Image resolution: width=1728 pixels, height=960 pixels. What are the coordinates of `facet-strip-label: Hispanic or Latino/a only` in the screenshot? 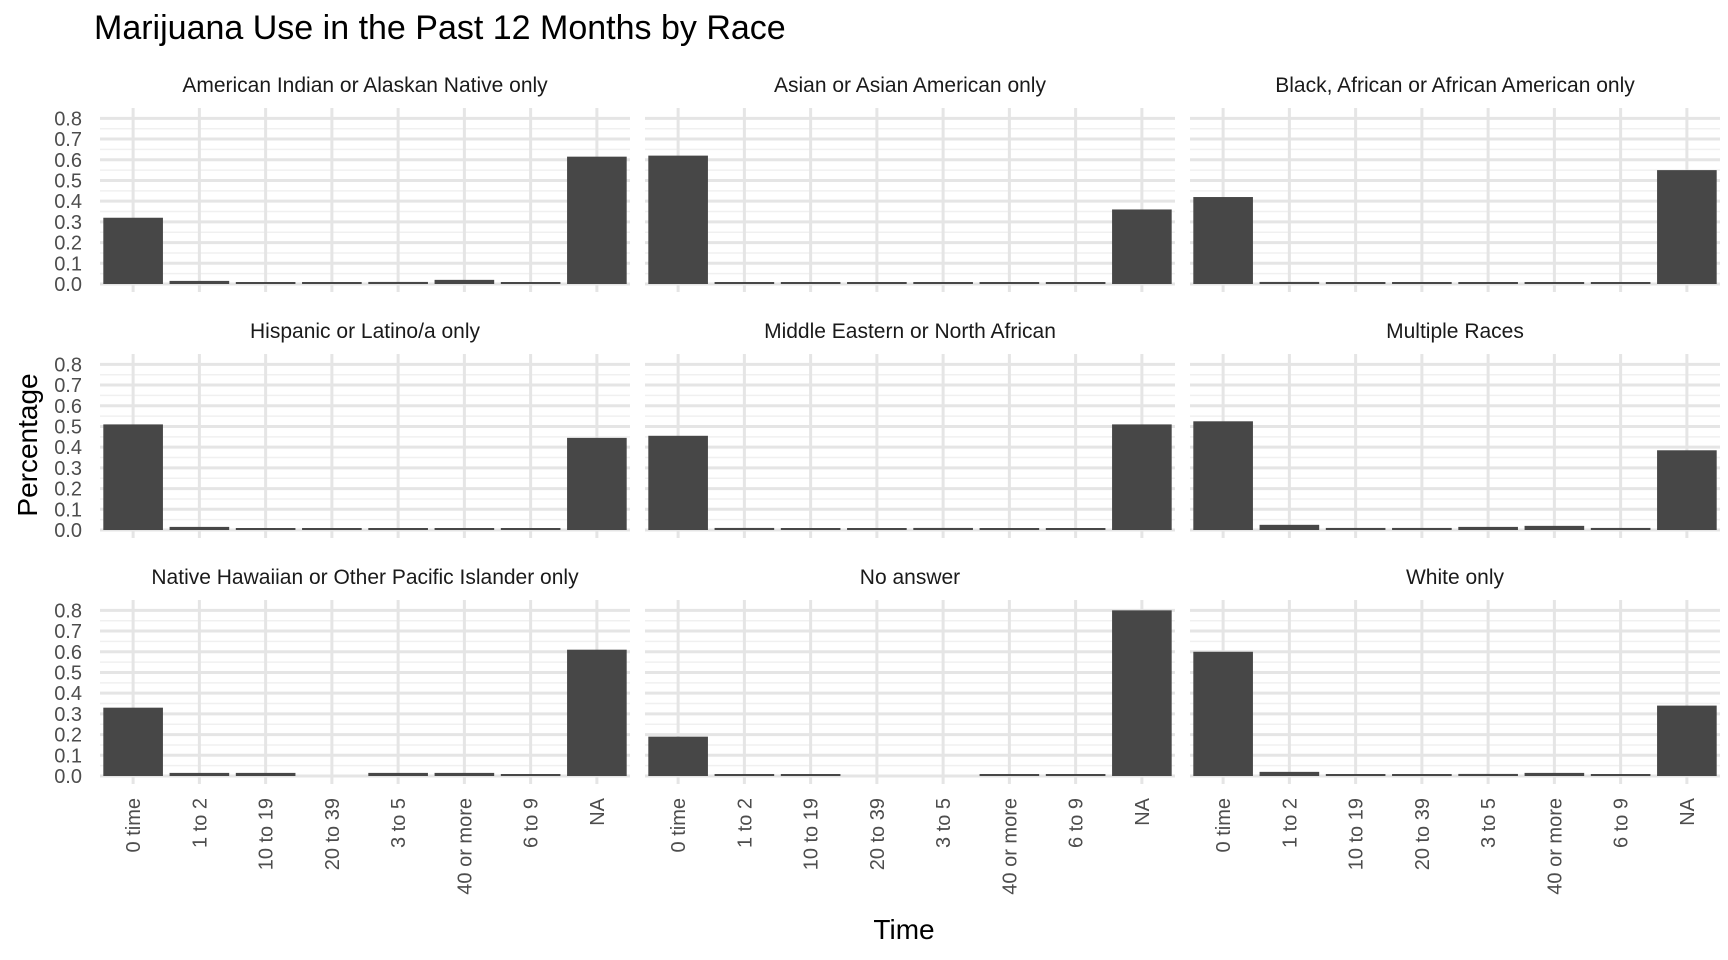 It's located at (365, 331).